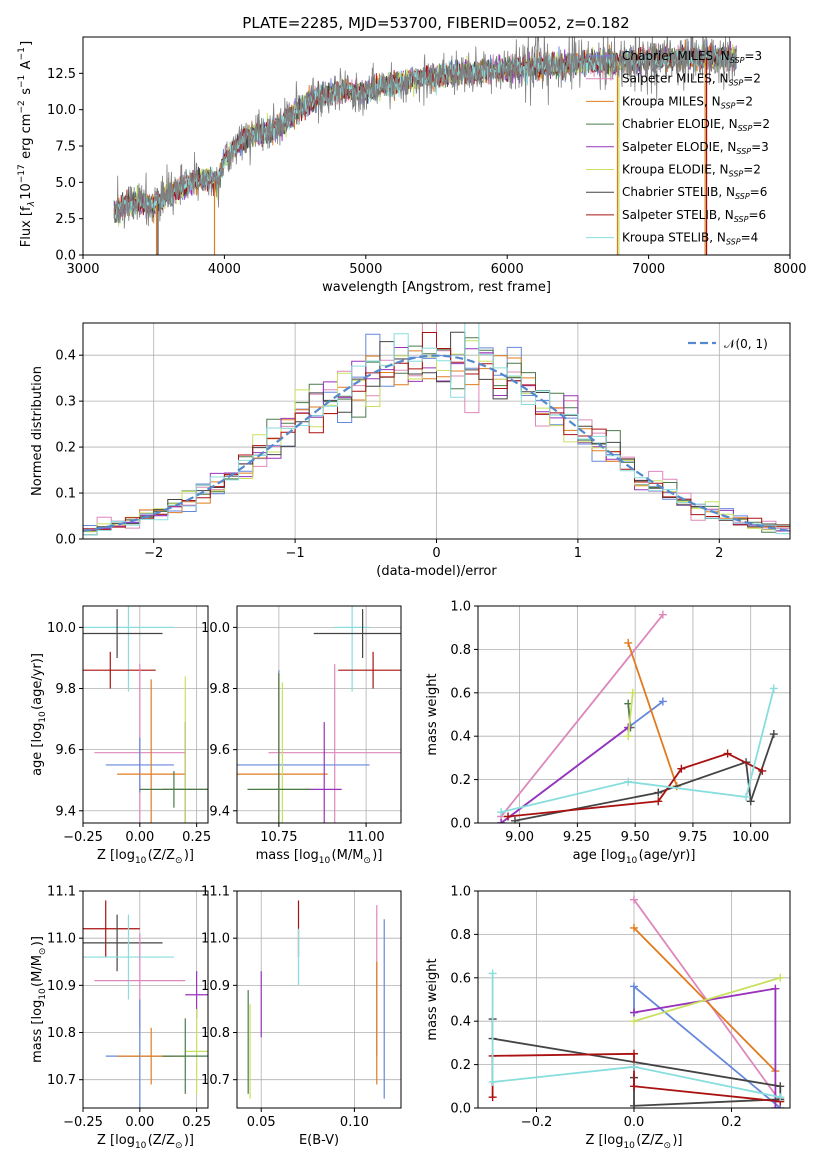 This screenshot has width=819, height=1170. I want to click on x-tick-label: 0.25, so click(196, 1122).